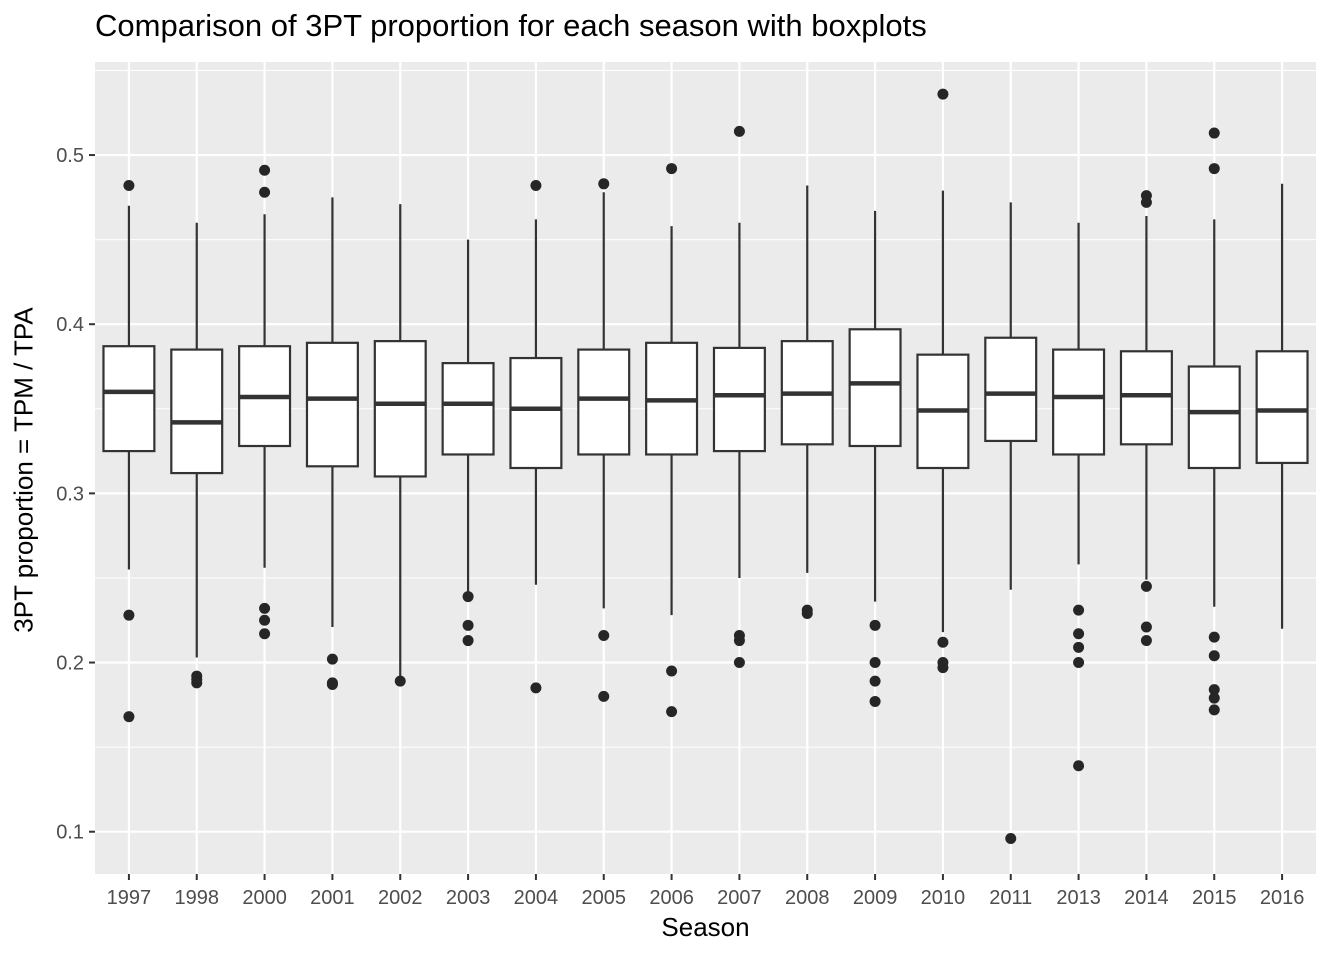 The height and width of the screenshot is (960, 1344). I want to click on x-tick-label: 2014, so click(1146, 898).